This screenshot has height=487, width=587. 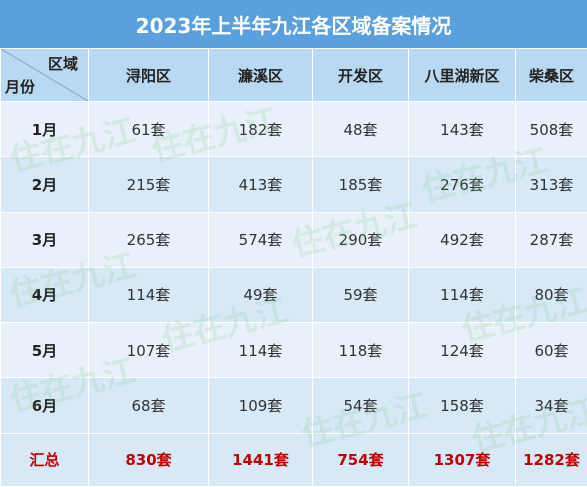 I want to click on value-cell: 48套, so click(x=360, y=129).